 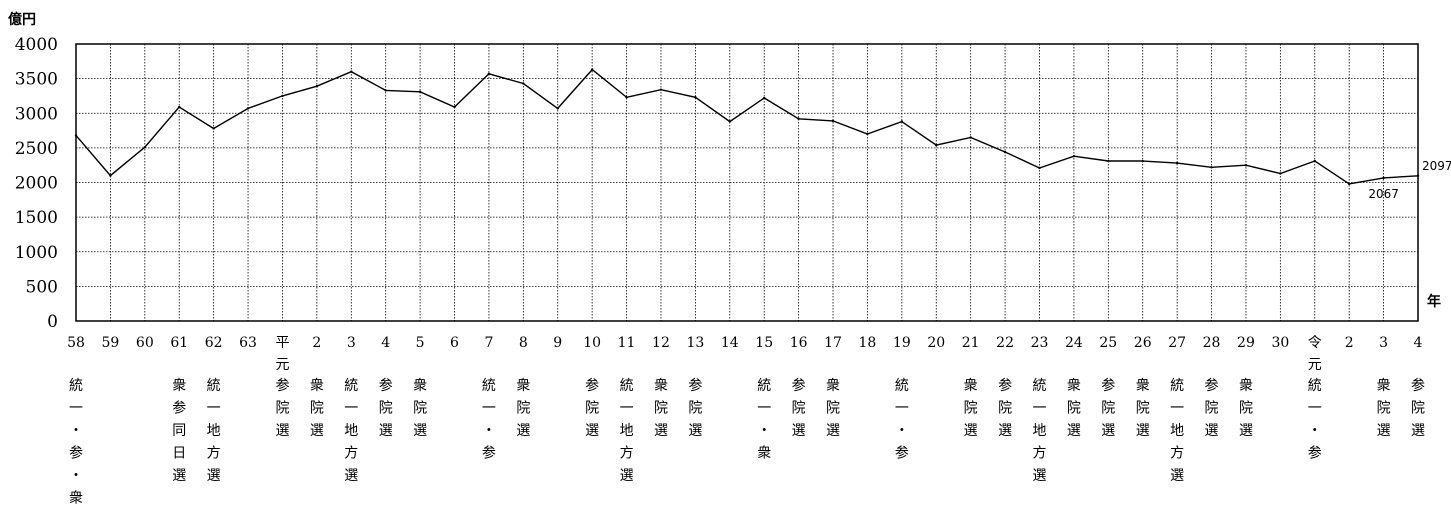 I want to click on y-axis-ticks: 0 500 1000 1500 2000 2500 3000 3500 4000, so click(x=36, y=183).